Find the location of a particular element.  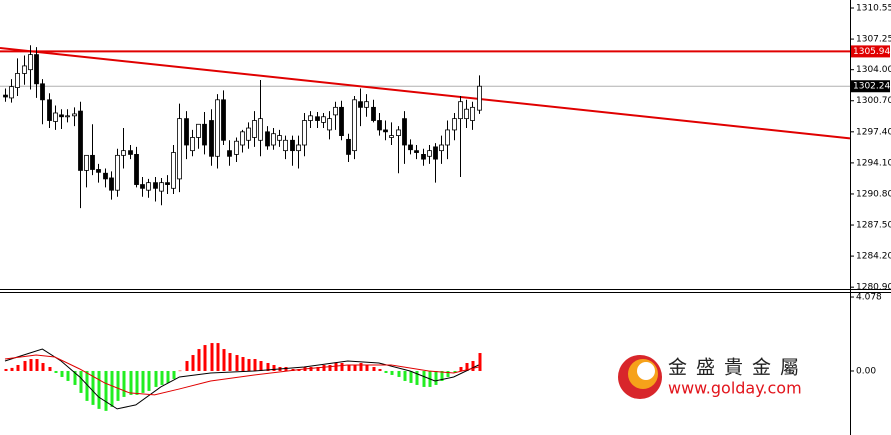

logo: 金盛貴金屬 www.golday.com is located at coordinates (710, 377).